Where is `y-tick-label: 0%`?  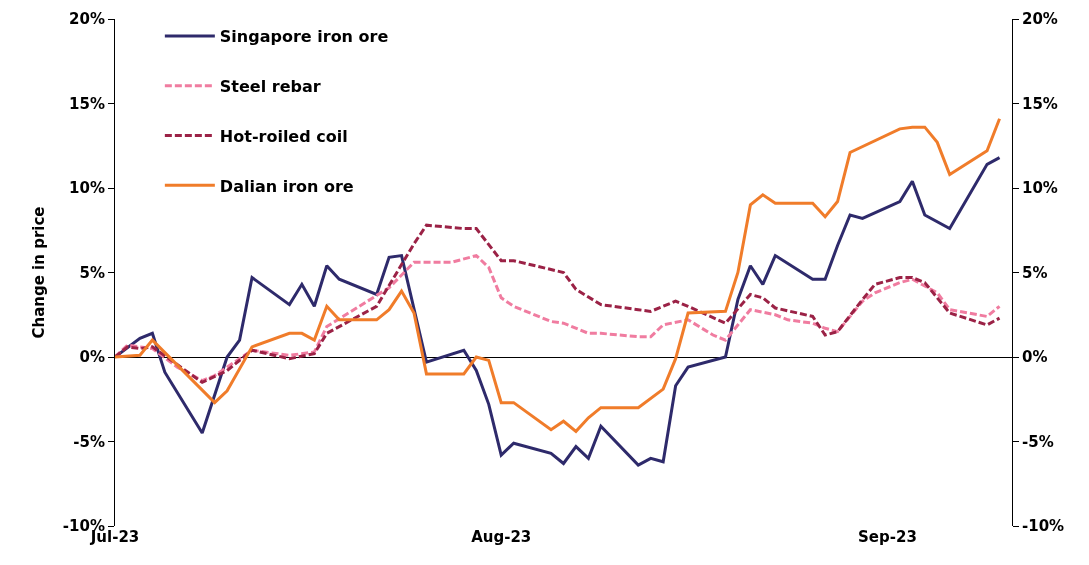 y-tick-label: 0% is located at coordinates (92, 357).